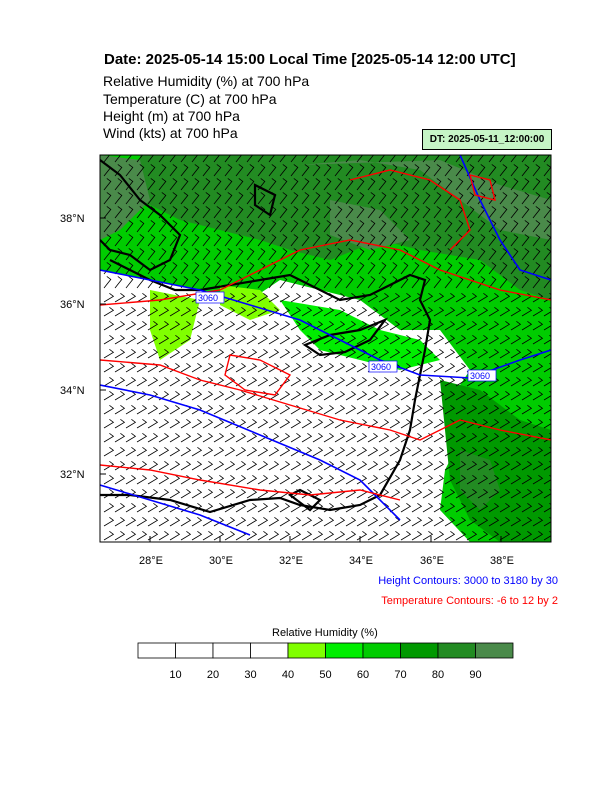 The height and width of the screenshot is (792, 612). I want to click on field-line-wind: Wind (kts) at 700 hPa, so click(170, 133).